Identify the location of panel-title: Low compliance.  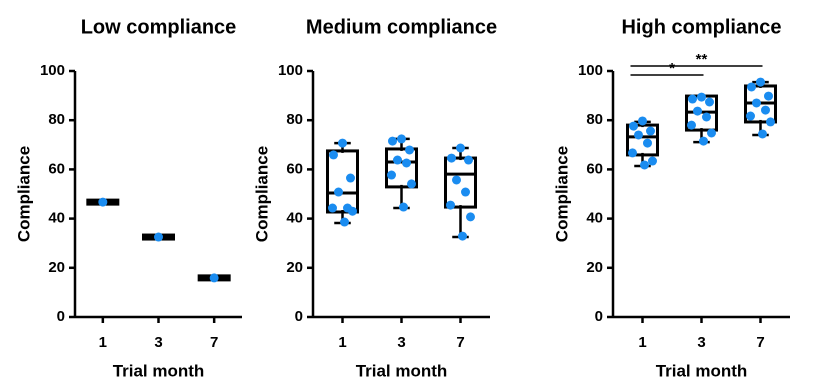
(159, 27).